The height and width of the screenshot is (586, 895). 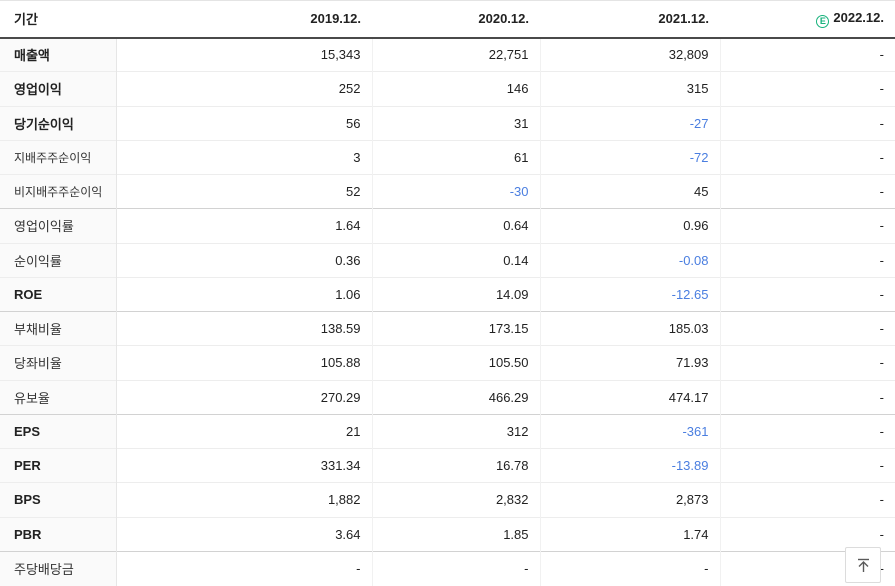 What do you see at coordinates (244, 294) in the screenshot?
I see `cell-value: 1.06` at bounding box center [244, 294].